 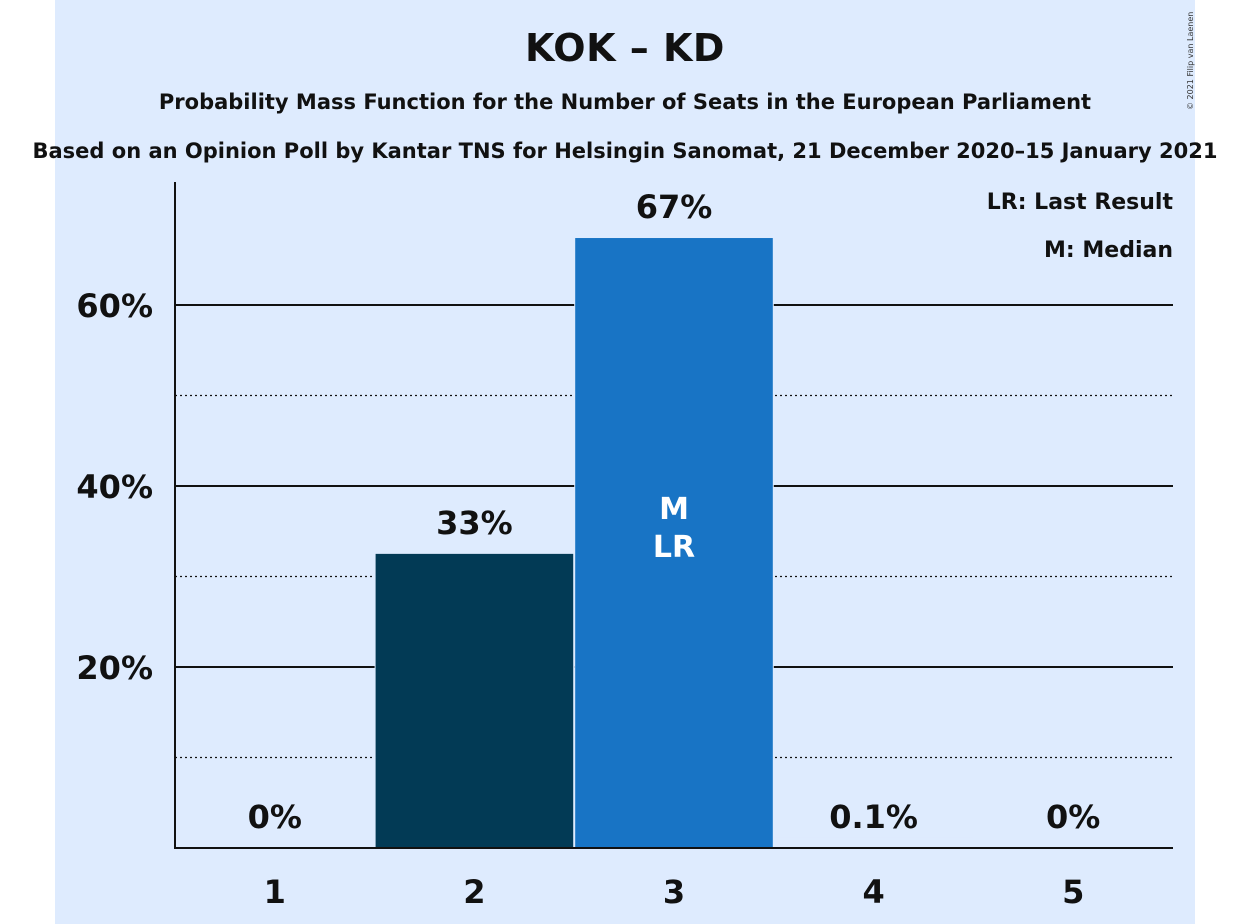 What do you see at coordinates (474, 523) in the screenshot?
I see `bar-value-label: 33%` at bounding box center [474, 523].